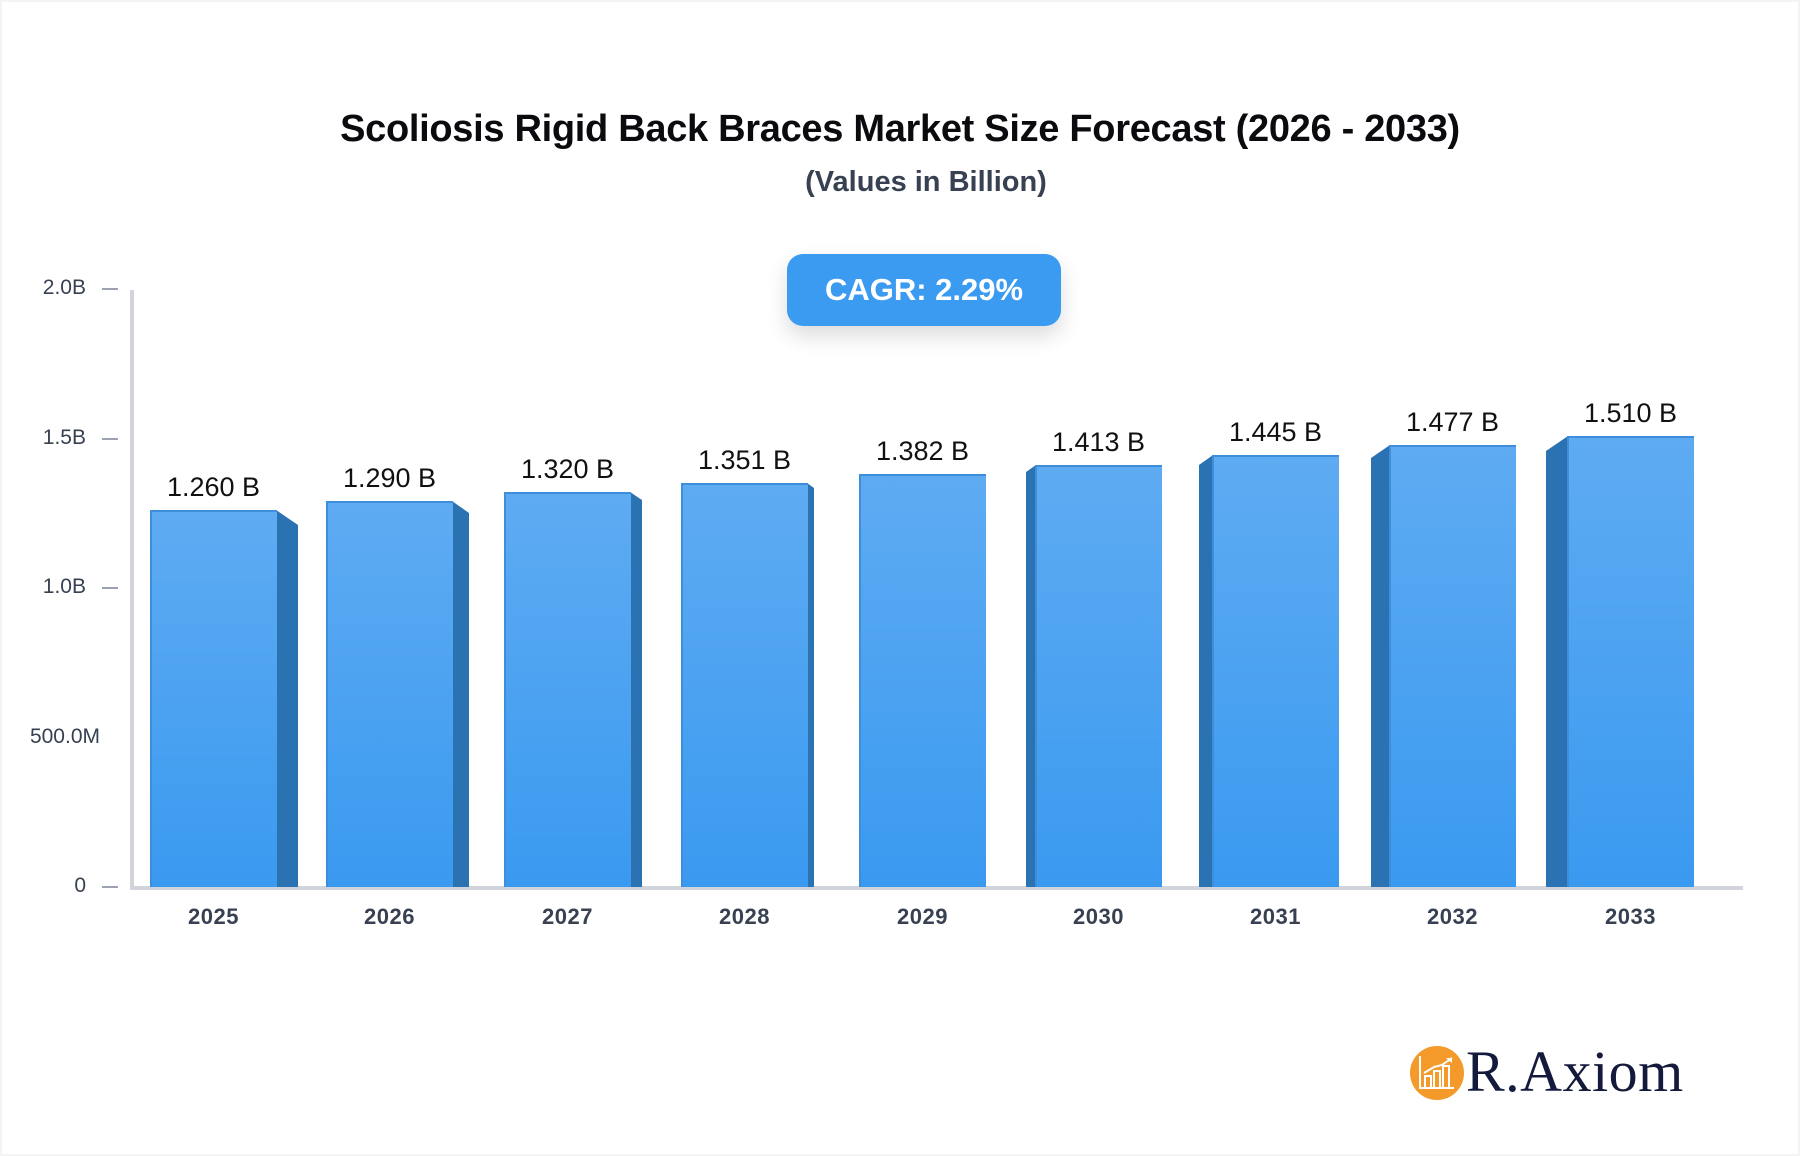 The width and height of the screenshot is (1800, 1156). I want to click on chart-growth-icon, so click(1437, 1073).